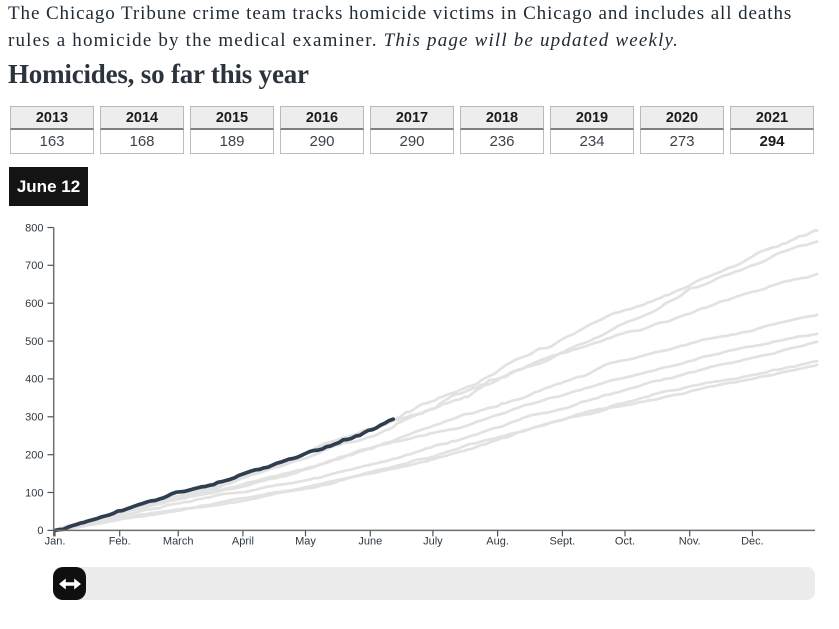  I want to click on svg-text: 600, so click(34, 304).